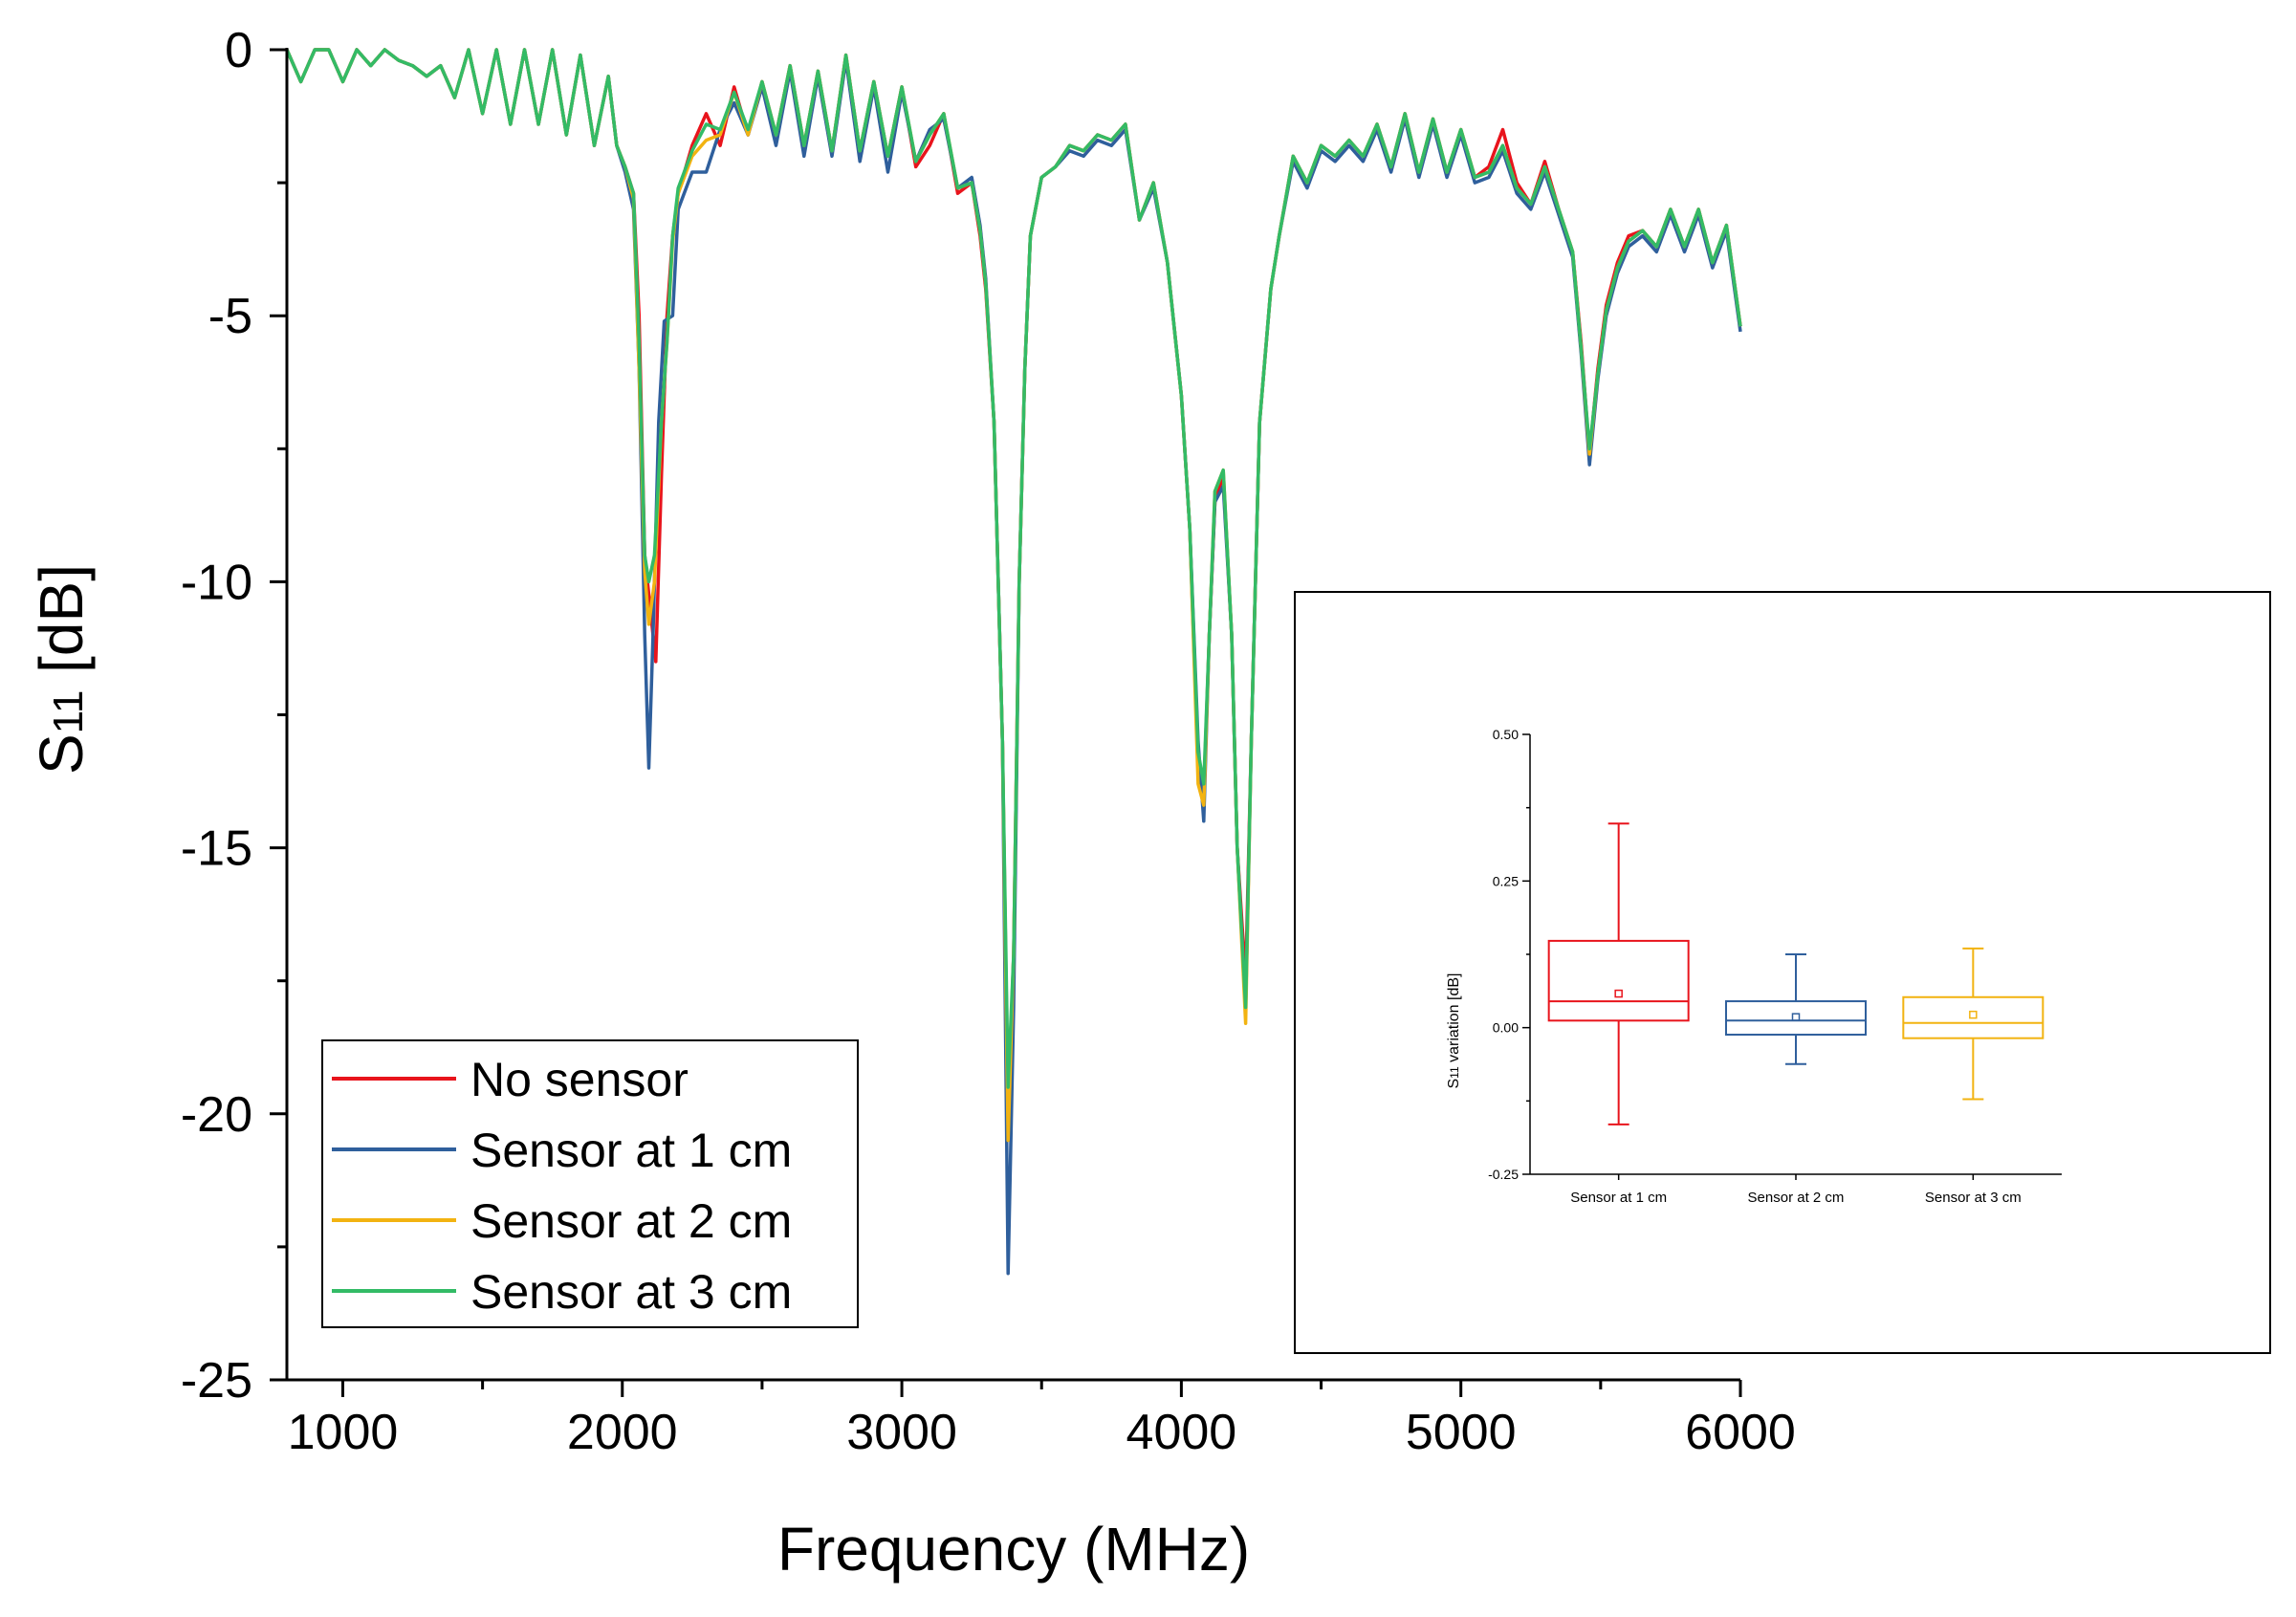 The width and height of the screenshot is (2296, 1617). What do you see at coordinates (622, 1432) in the screenshot?
I see `main-x-tick-label: 2000` at bounding box center [622, 1432].